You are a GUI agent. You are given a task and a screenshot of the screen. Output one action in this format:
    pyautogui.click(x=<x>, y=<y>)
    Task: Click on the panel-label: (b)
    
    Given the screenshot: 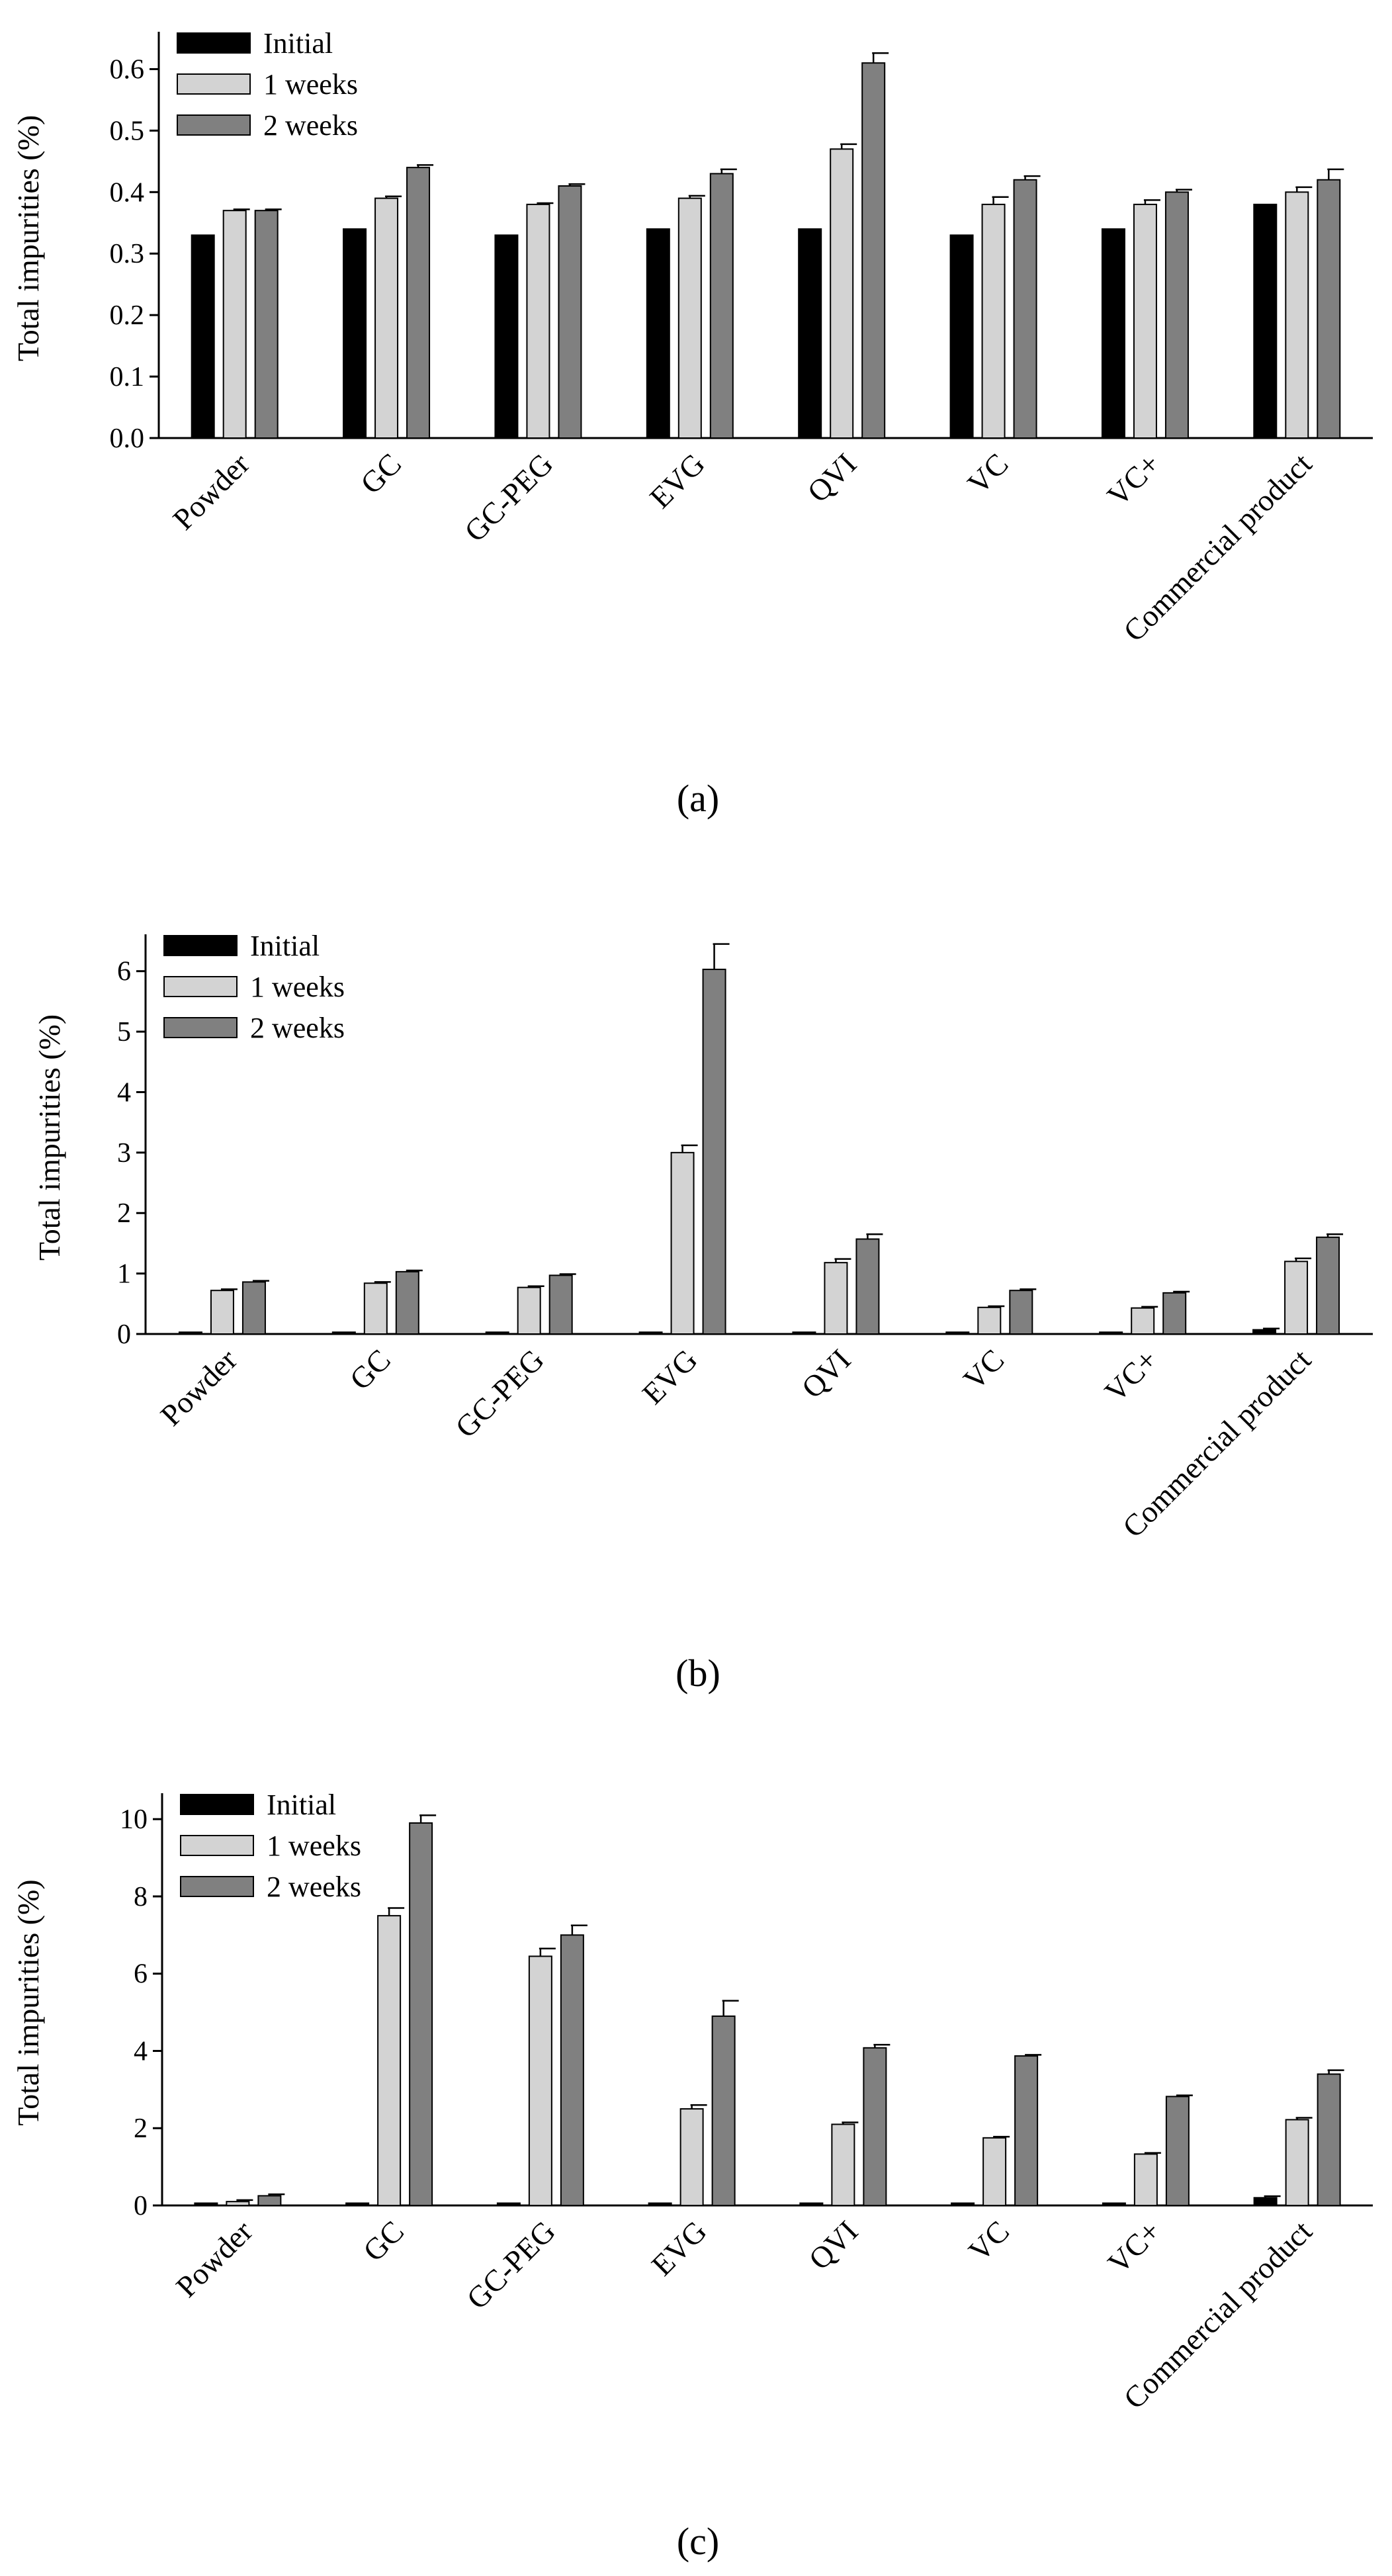 What is the action you would take?
    pyautogui.click(x=698, y=1673)
    